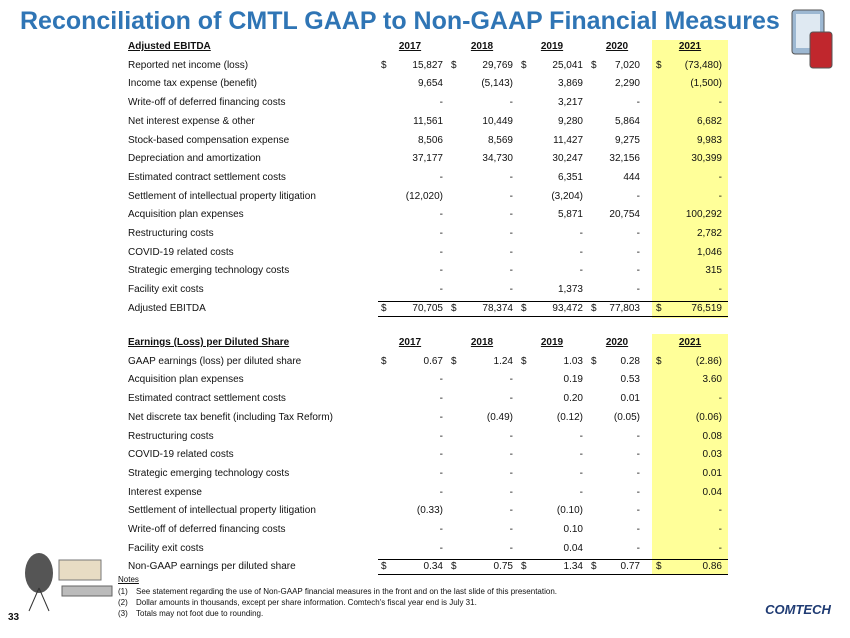 The width and height of the screenshot is (850, 638). Describe the element at coordinates (712, 436) in the screenshot. I see `cell-value: 0.08` at that location.